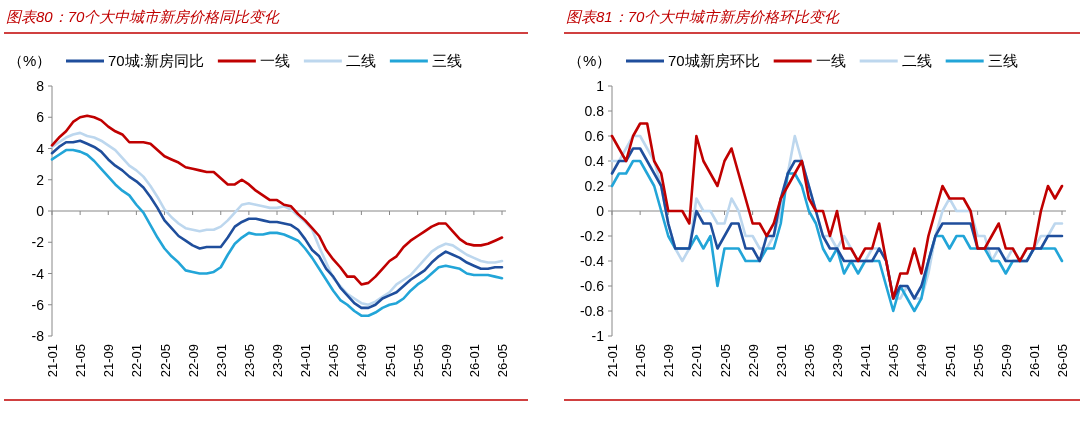 This screenshot has height=425, width=1080. What do you see at coordinates (143, 16) in the screenshot?
I see `chart-title: 图表80：70个大中城市新房价格同比变化` at bounding box center [143, 16].